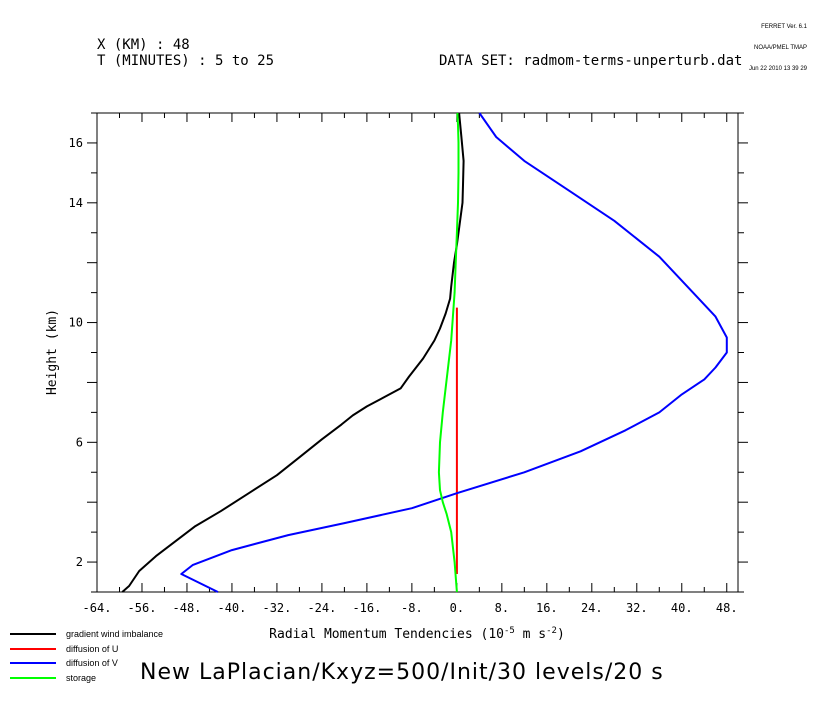 Image resolution: width=819 pixels, height=706 pixels. Describe the element at coordinates (81, 678) in the screenshot. I see `legend-label: storage` at that location.